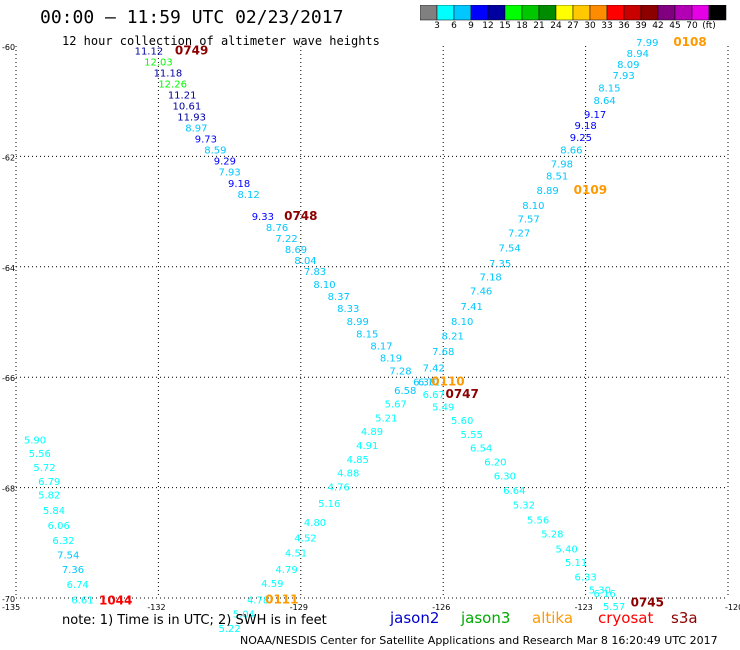  Describe the element at coordinates (437, 26) in the screenshot. I see `color-scale-label: 3` at that location.